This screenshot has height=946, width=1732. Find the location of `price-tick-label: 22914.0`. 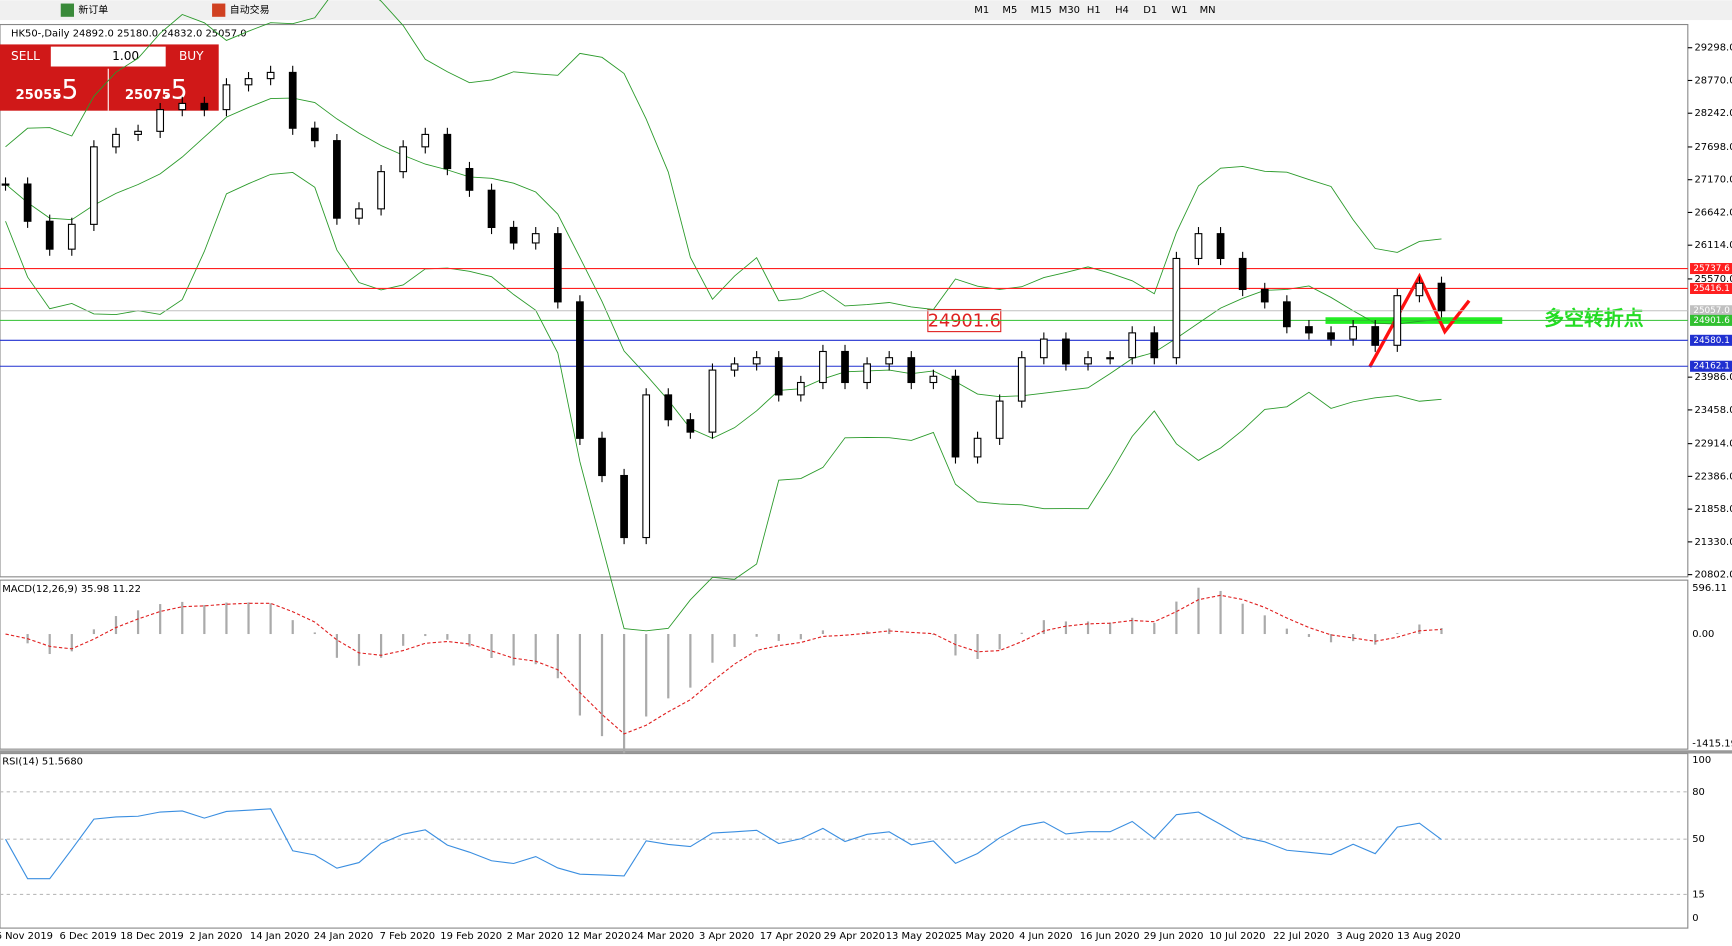

price-tick-label: 22914.0 is located at coordinates (1713, 444).